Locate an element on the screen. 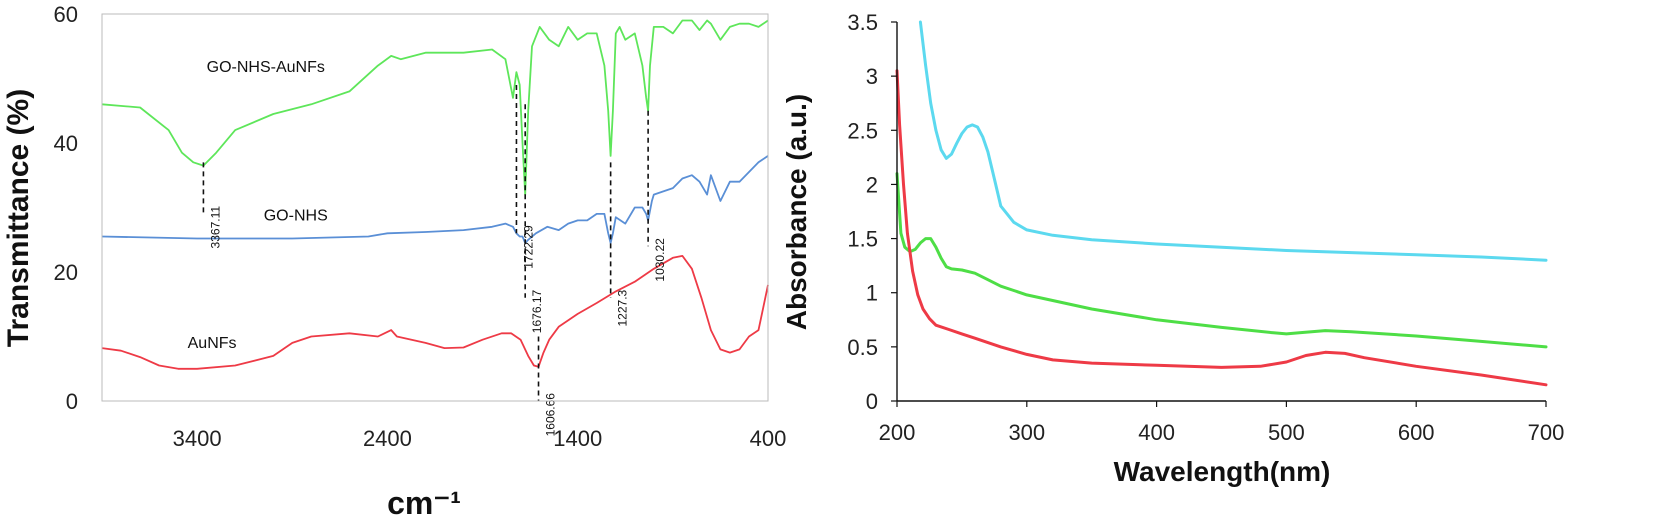 This screenshot has width=1654, height=531. ftir-series-label-1: GO-NHS is located at coordinates (296, 215).